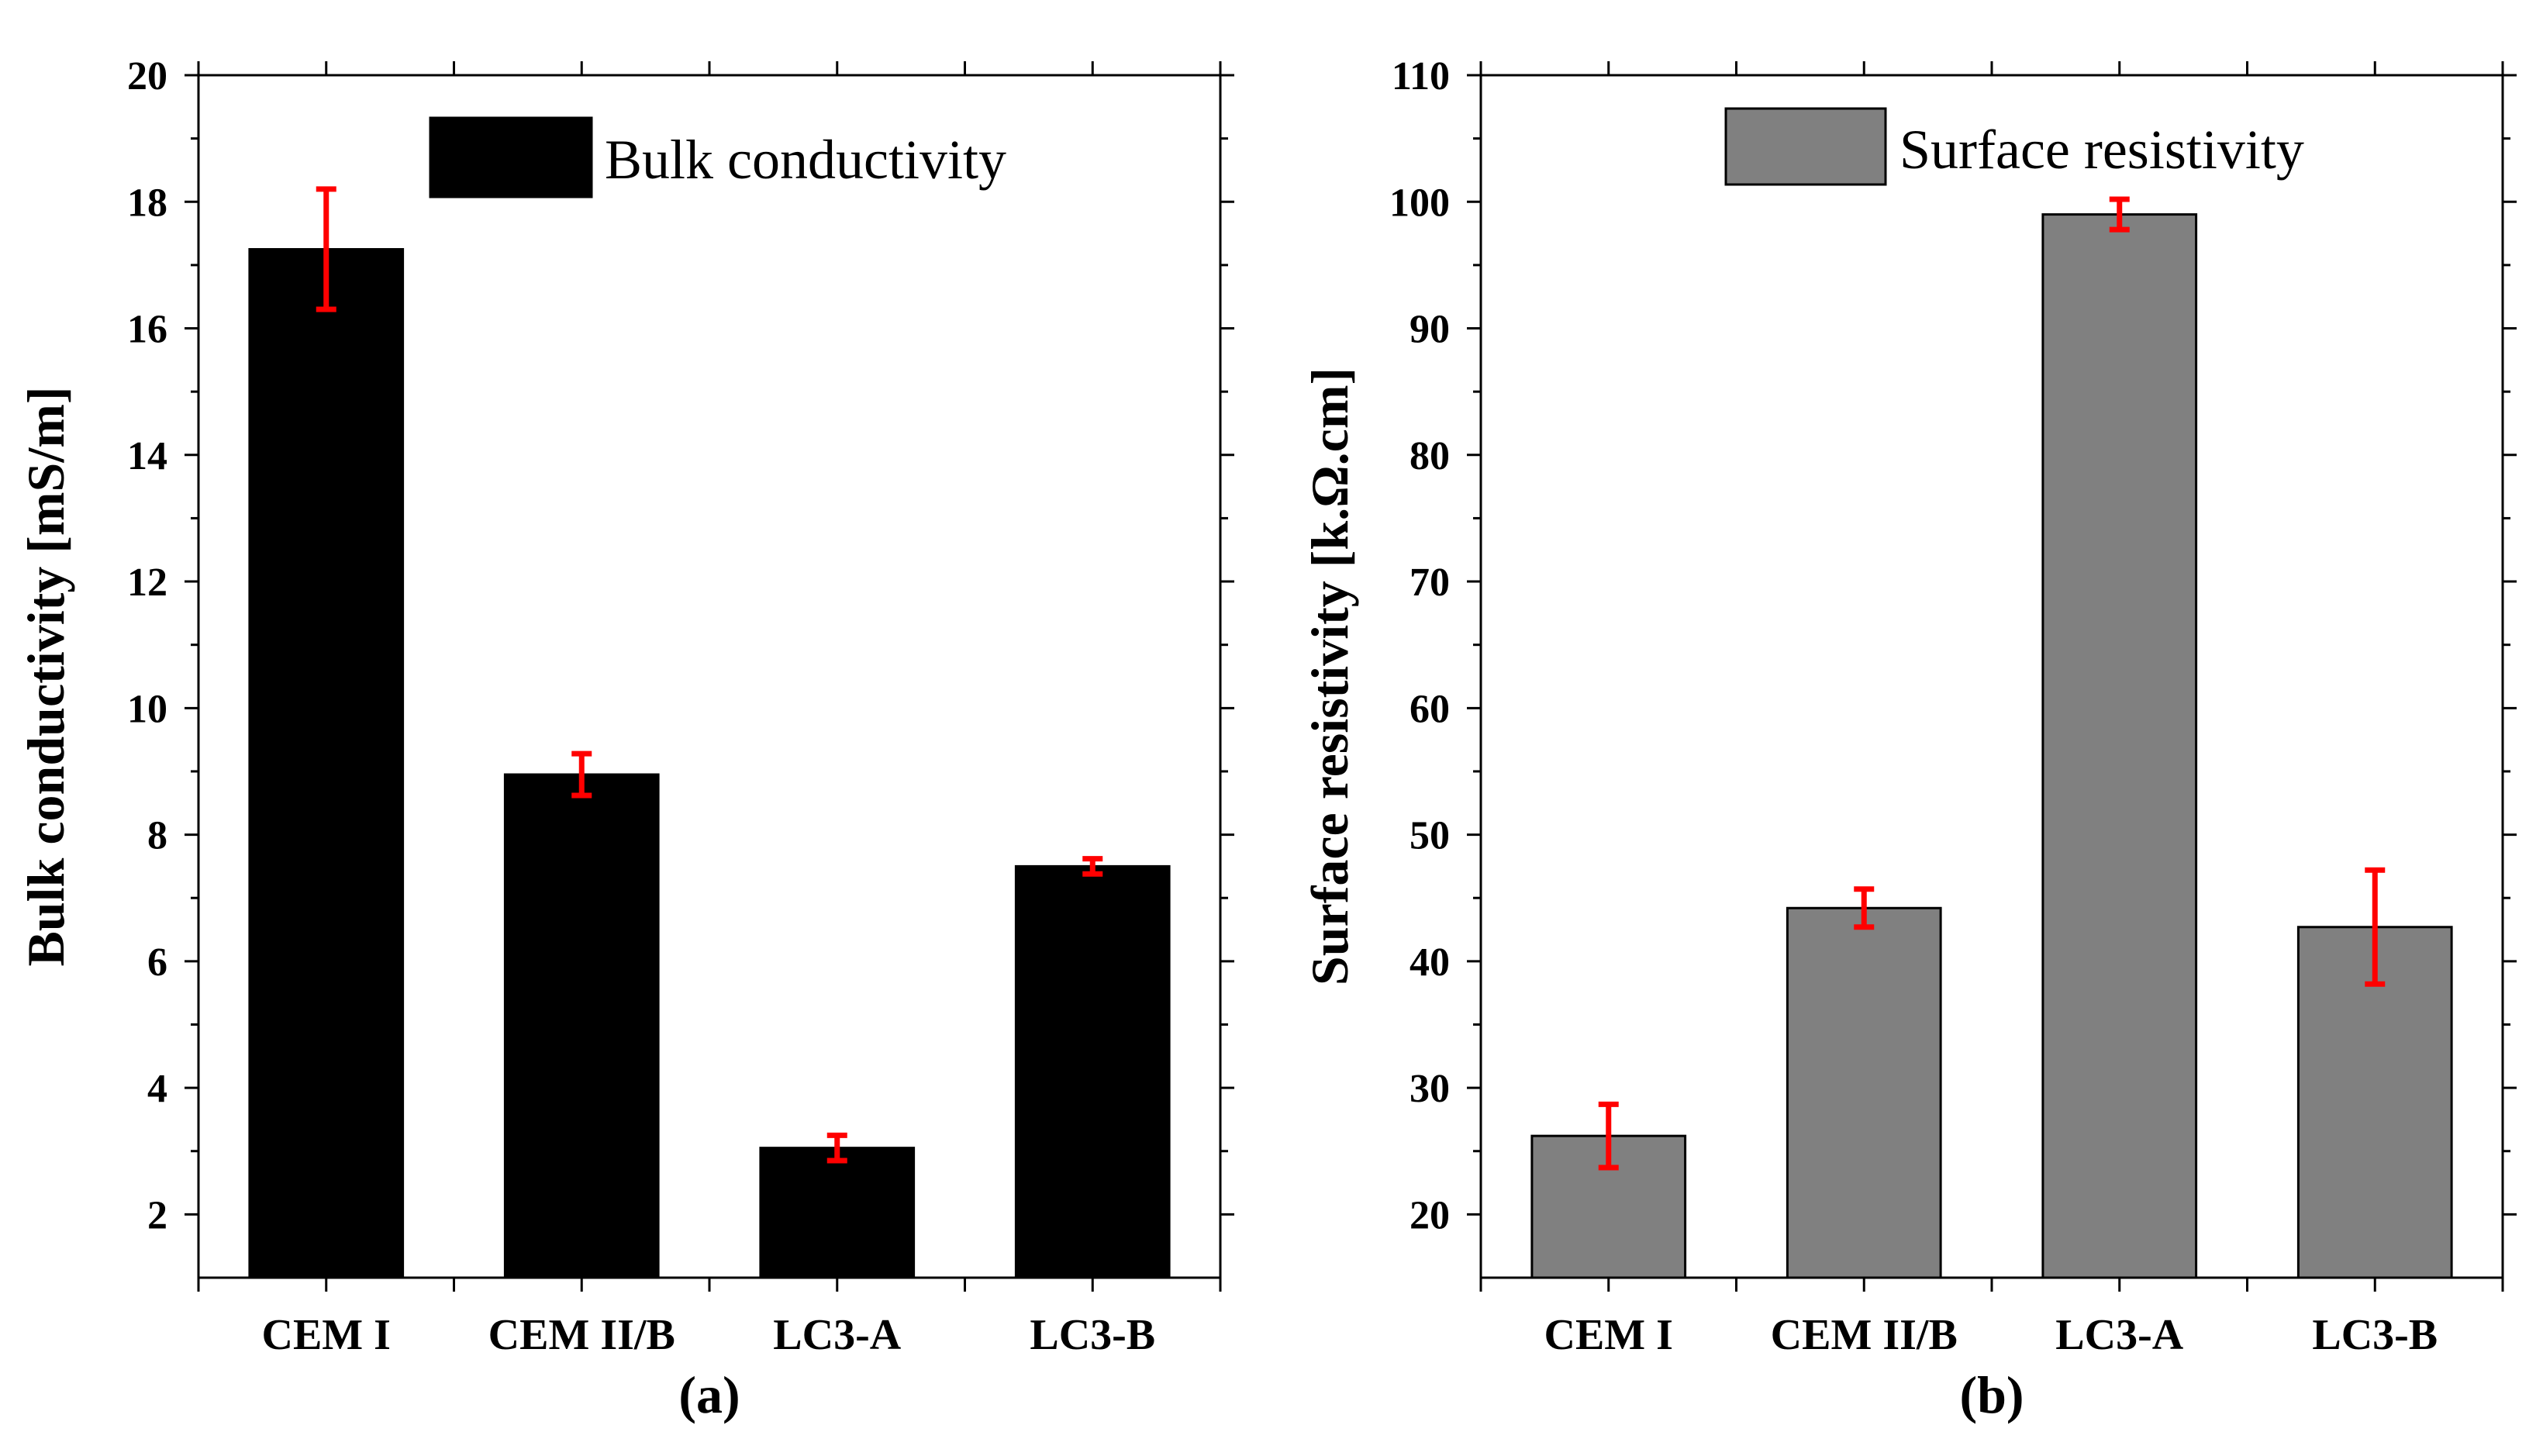 This screenshot has width=2543, height=1456. What do you see at coordinates (147, 583) in the screenshot?
I see `y-tick-label: 12` at bounding box center [147, 583].